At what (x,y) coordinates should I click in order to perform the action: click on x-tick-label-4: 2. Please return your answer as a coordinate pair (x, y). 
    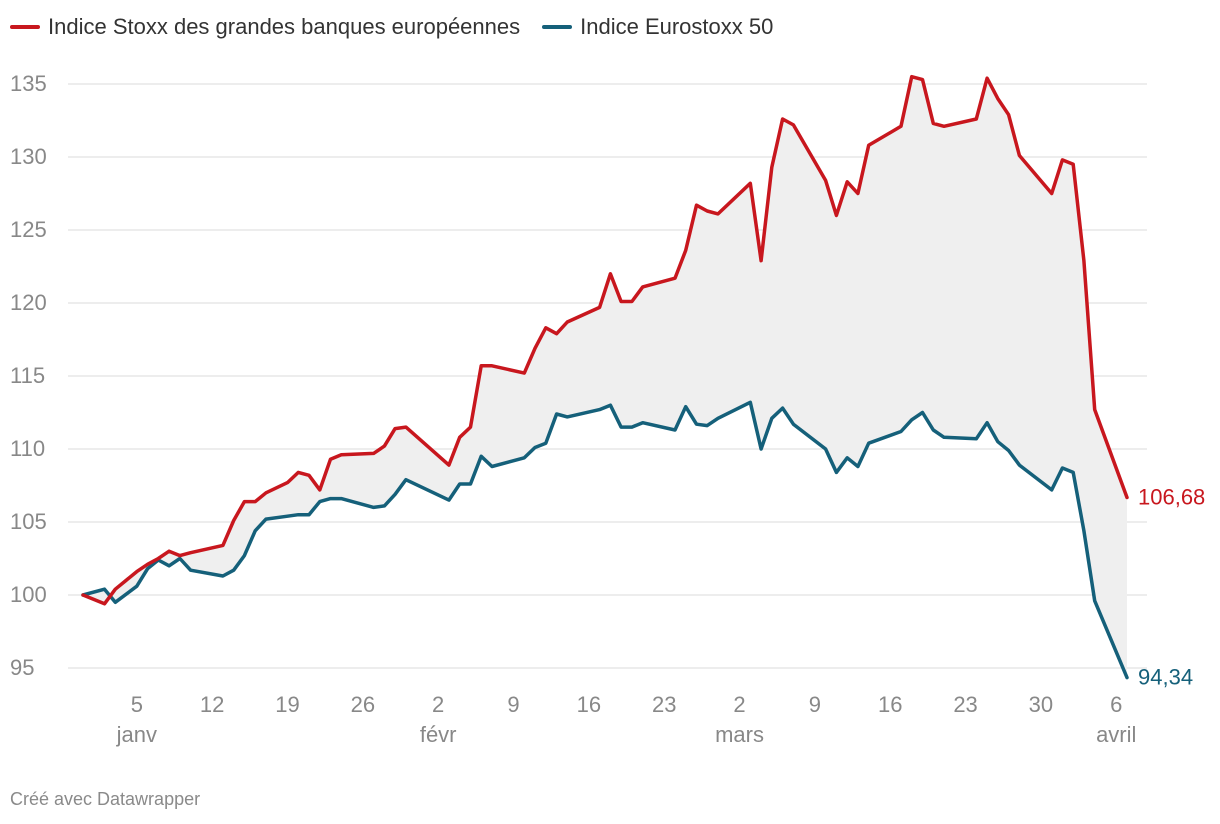
    Looking at the image, I should click on (438, 704).